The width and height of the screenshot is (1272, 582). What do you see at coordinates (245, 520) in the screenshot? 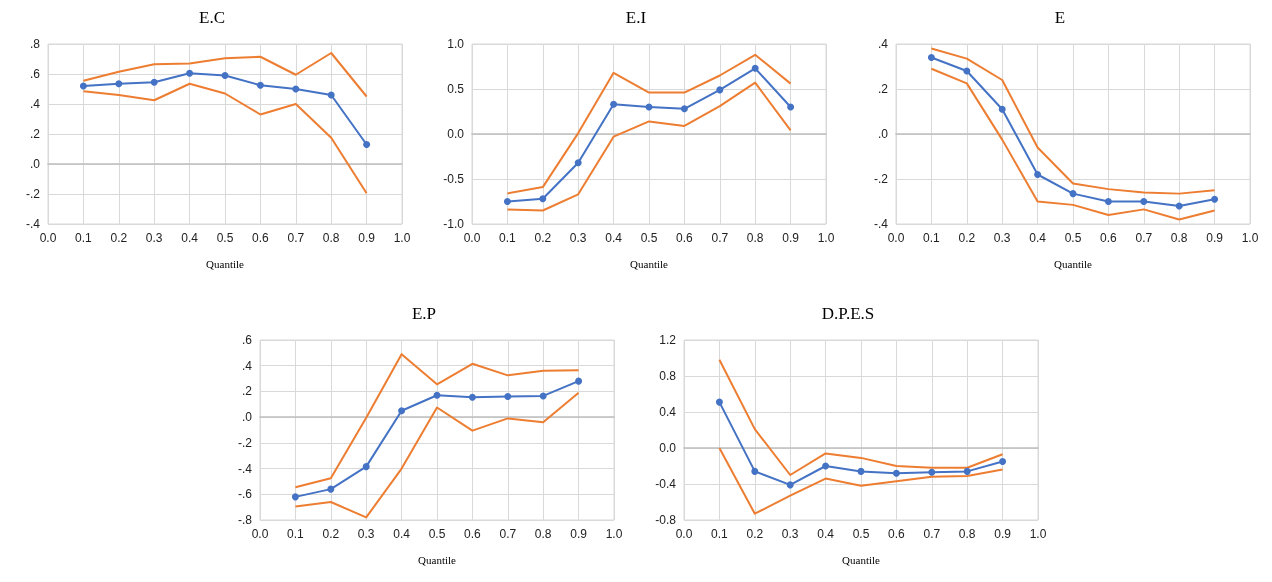
I see `y-tick-label: -.8` at bounding box center [245, 520].